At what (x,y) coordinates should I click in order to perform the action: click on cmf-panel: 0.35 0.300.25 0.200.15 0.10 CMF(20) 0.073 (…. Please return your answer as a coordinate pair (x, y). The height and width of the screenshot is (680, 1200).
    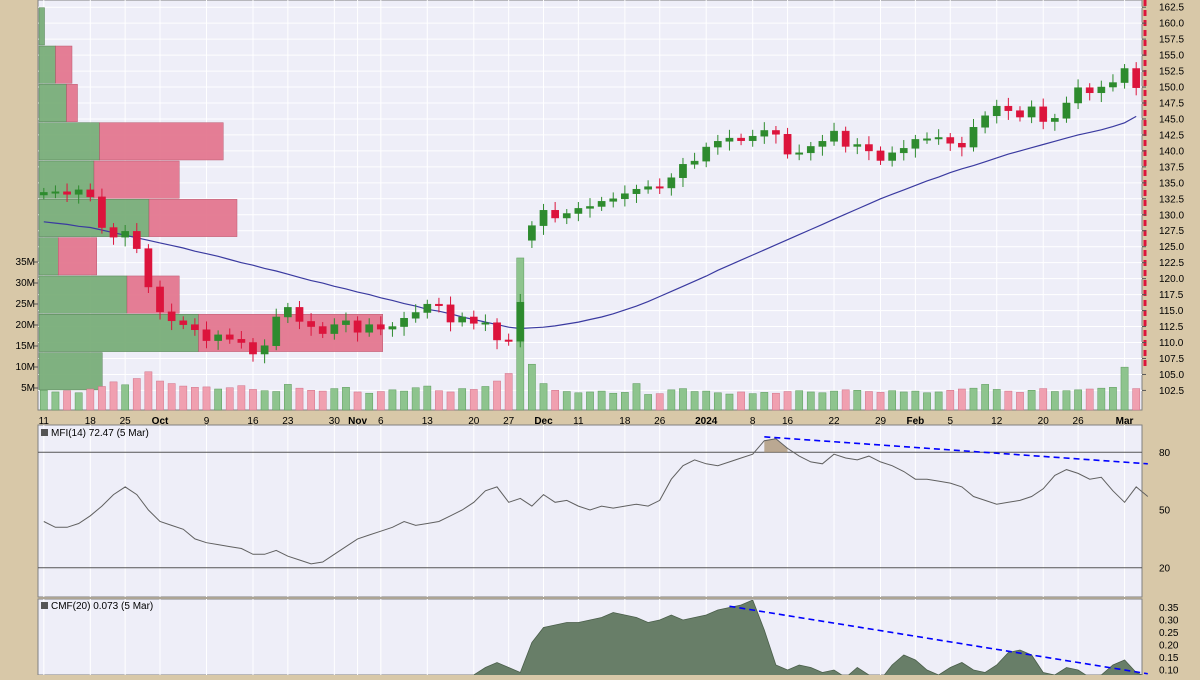
    Looking at the image, I should click on (608, 639).